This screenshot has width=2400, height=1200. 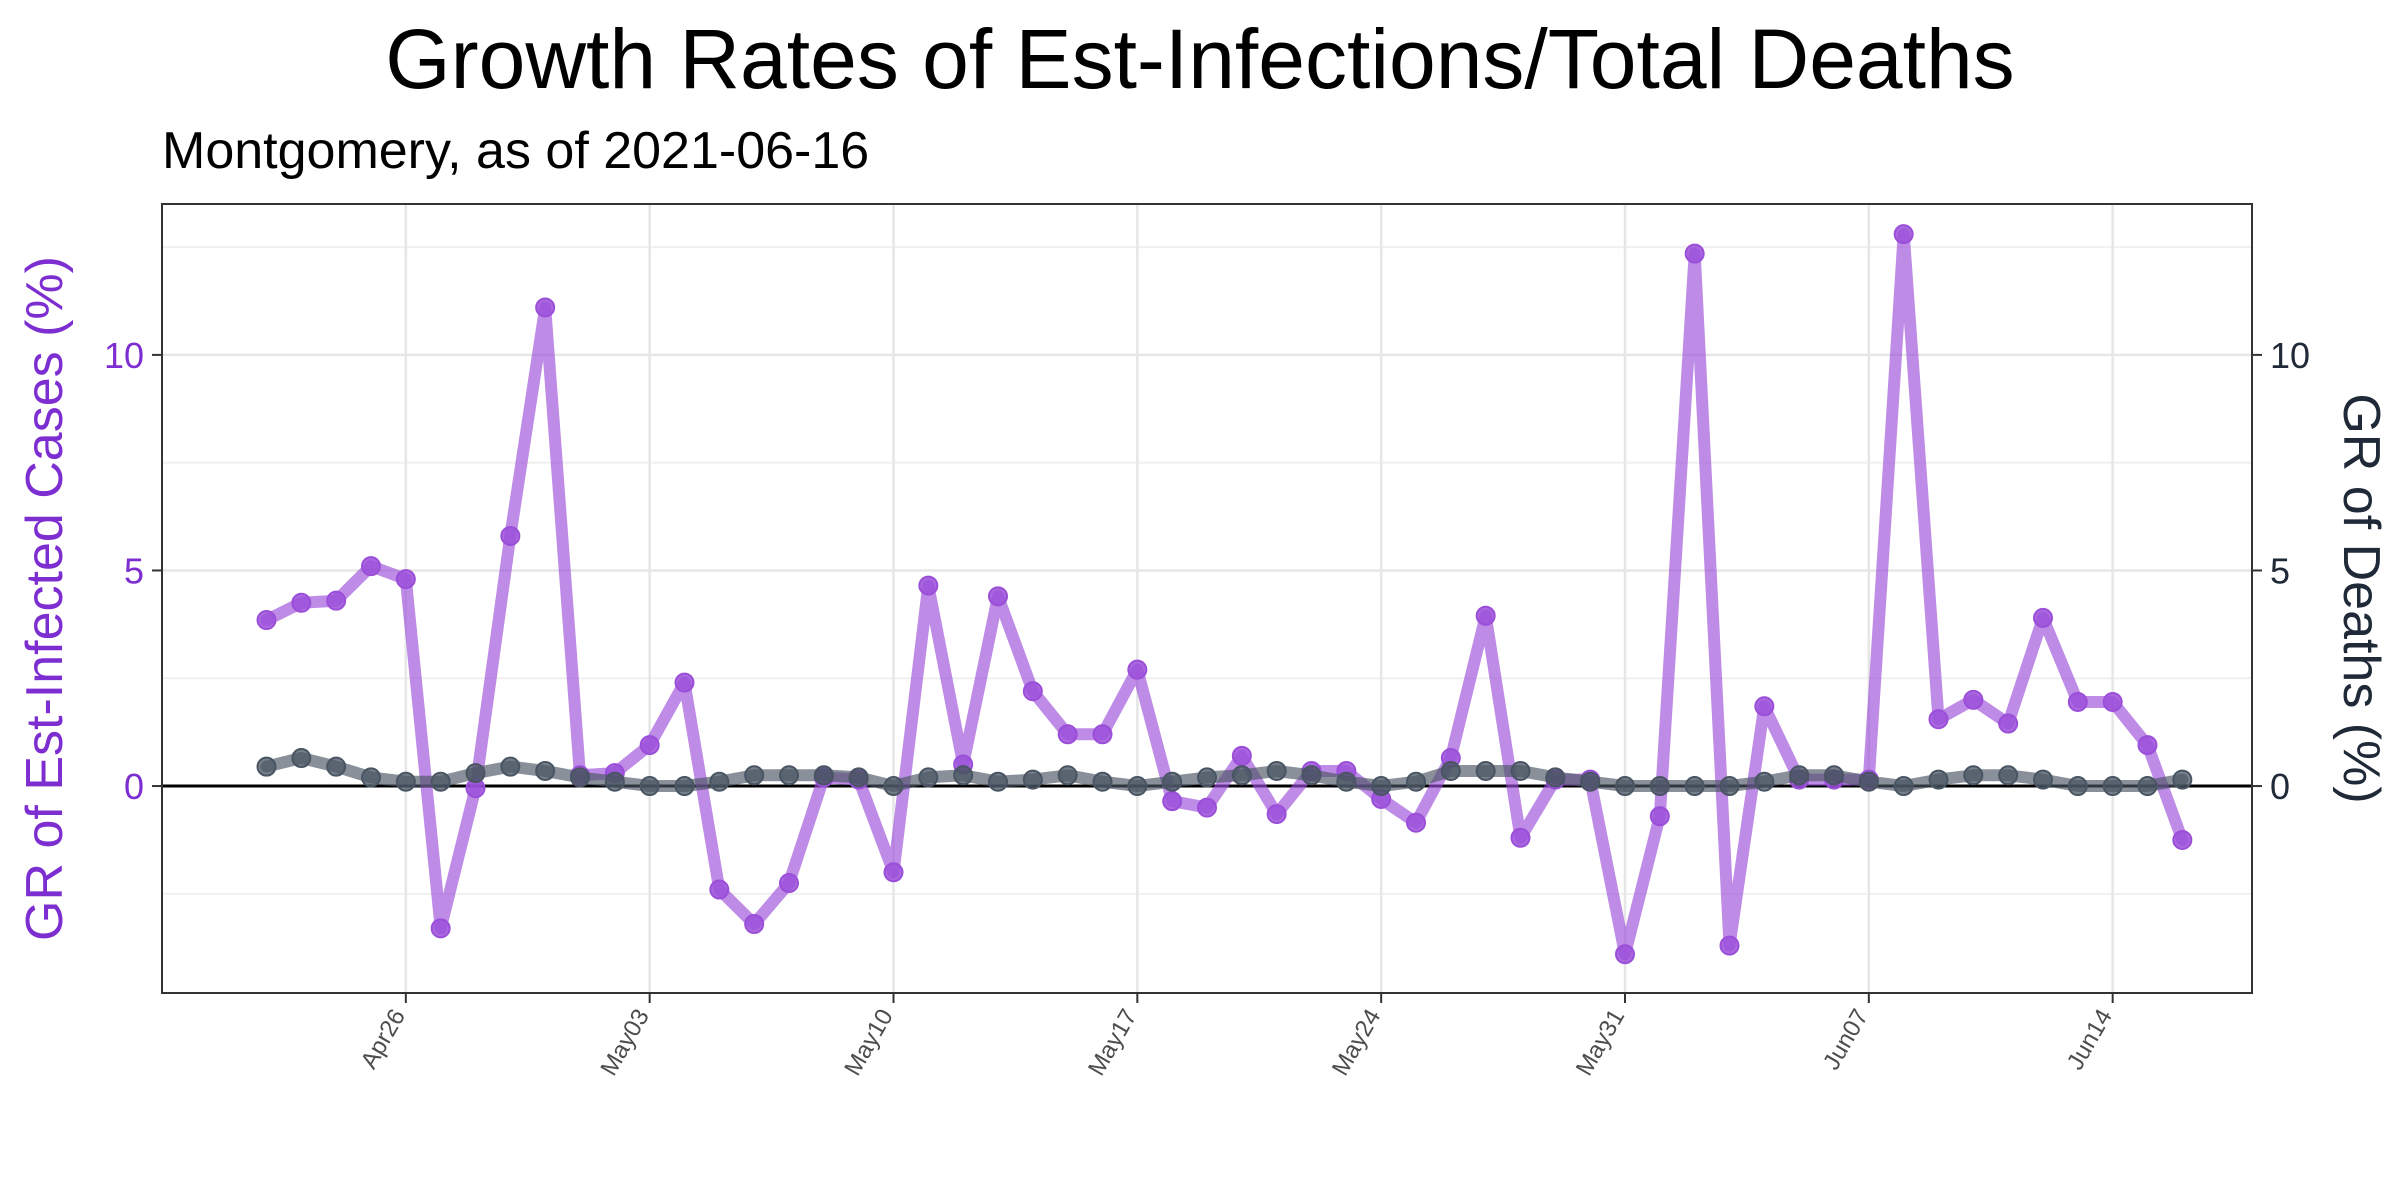 What do you see at coordinates (2290, 355) in the screenshot?
I see `y-right-tick-label: 10` at bounding box center [2290, 355].